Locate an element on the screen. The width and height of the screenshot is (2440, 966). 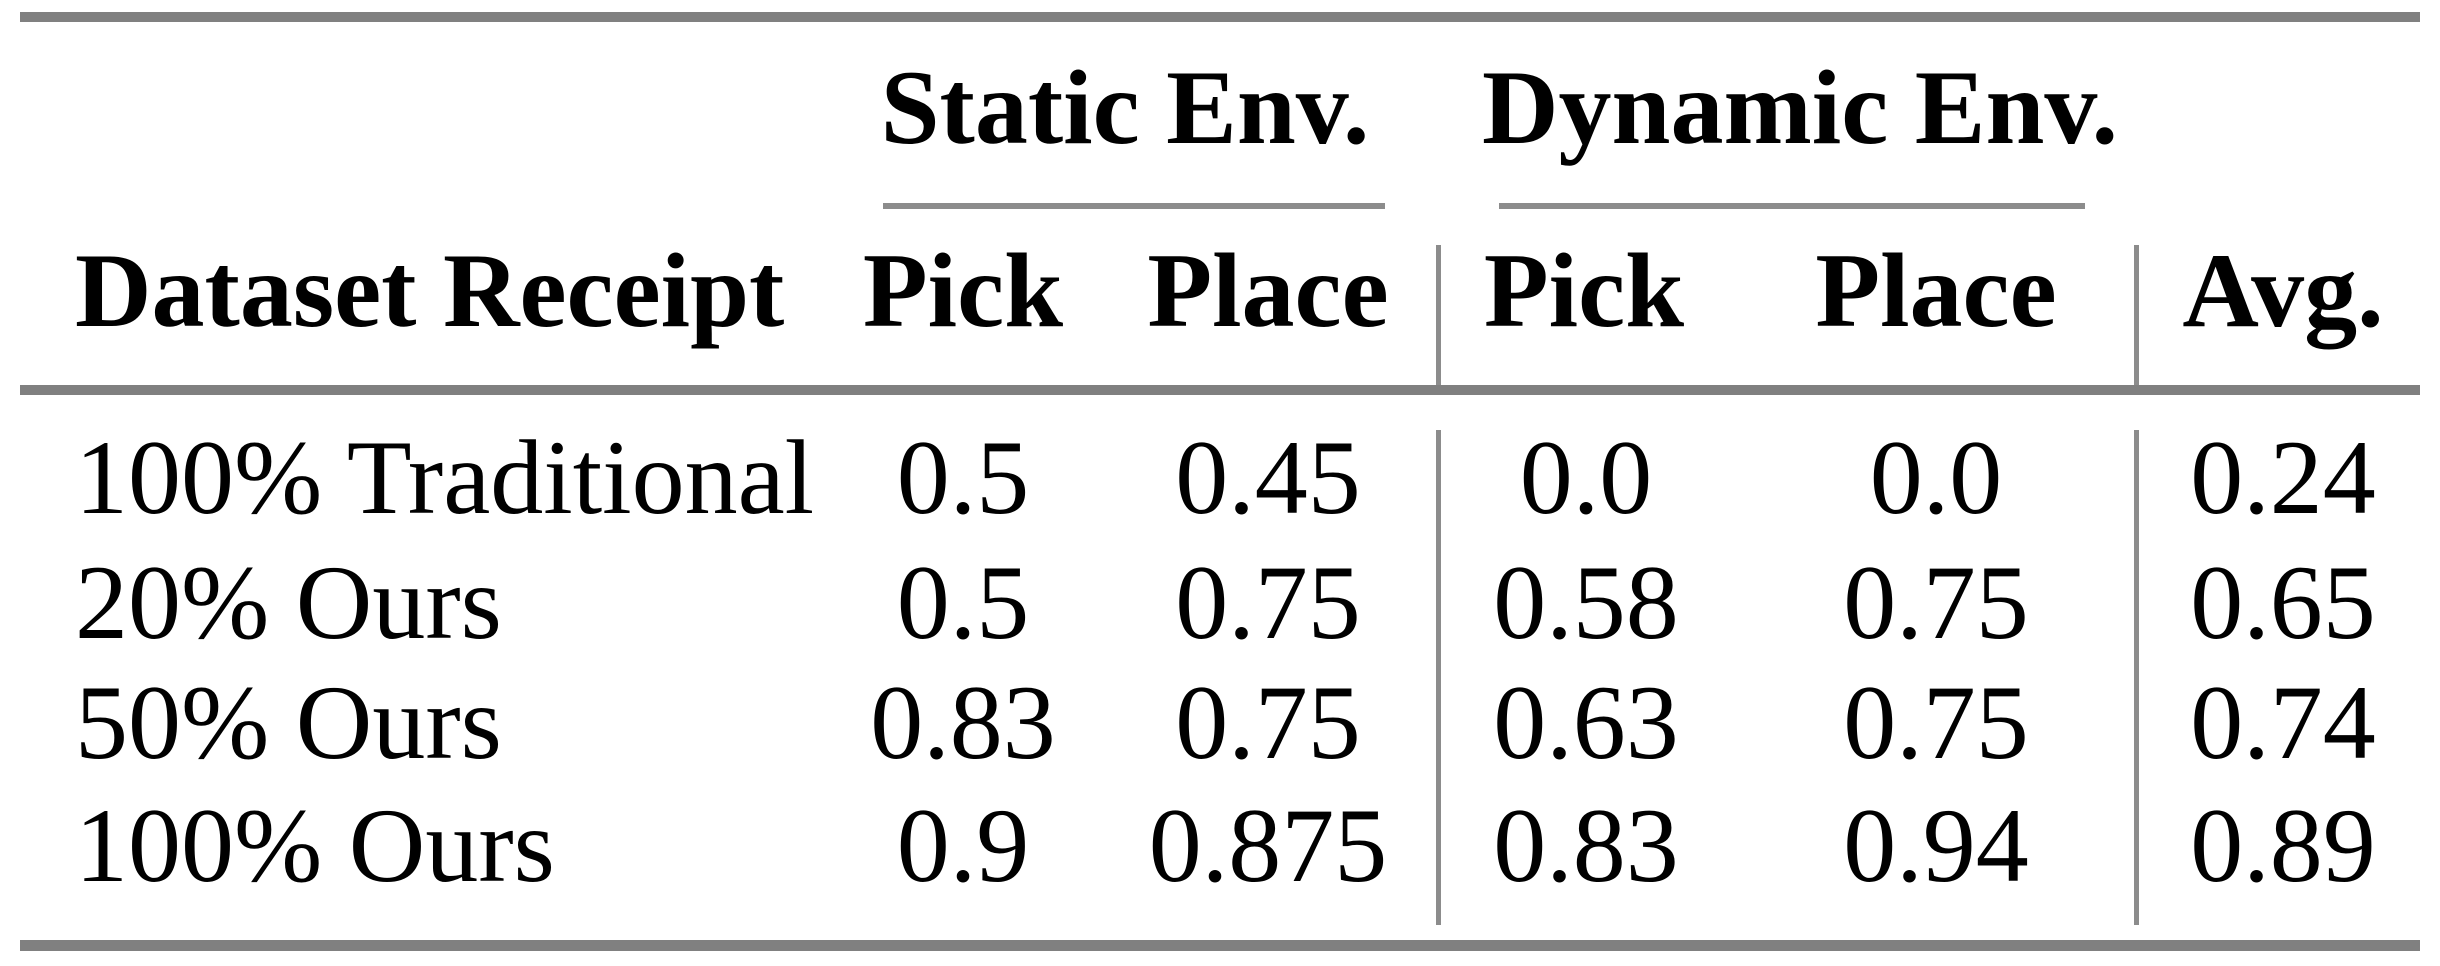
bottom-border-rule is located at coordinates (1220, 945).